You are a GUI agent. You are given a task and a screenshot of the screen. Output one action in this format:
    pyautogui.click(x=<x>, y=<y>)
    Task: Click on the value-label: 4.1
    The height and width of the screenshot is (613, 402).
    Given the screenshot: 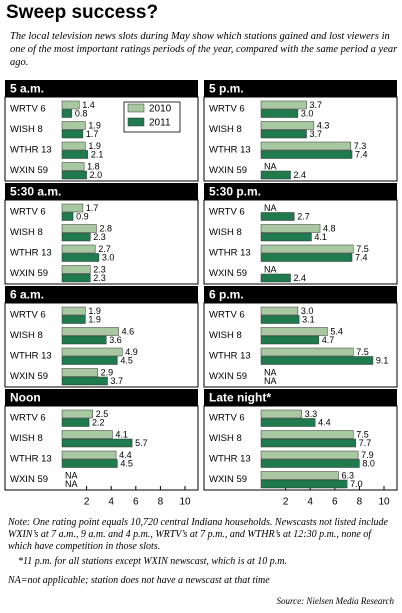 What is the action you would take?
    pyautogui.click(x=121, y=434)
    